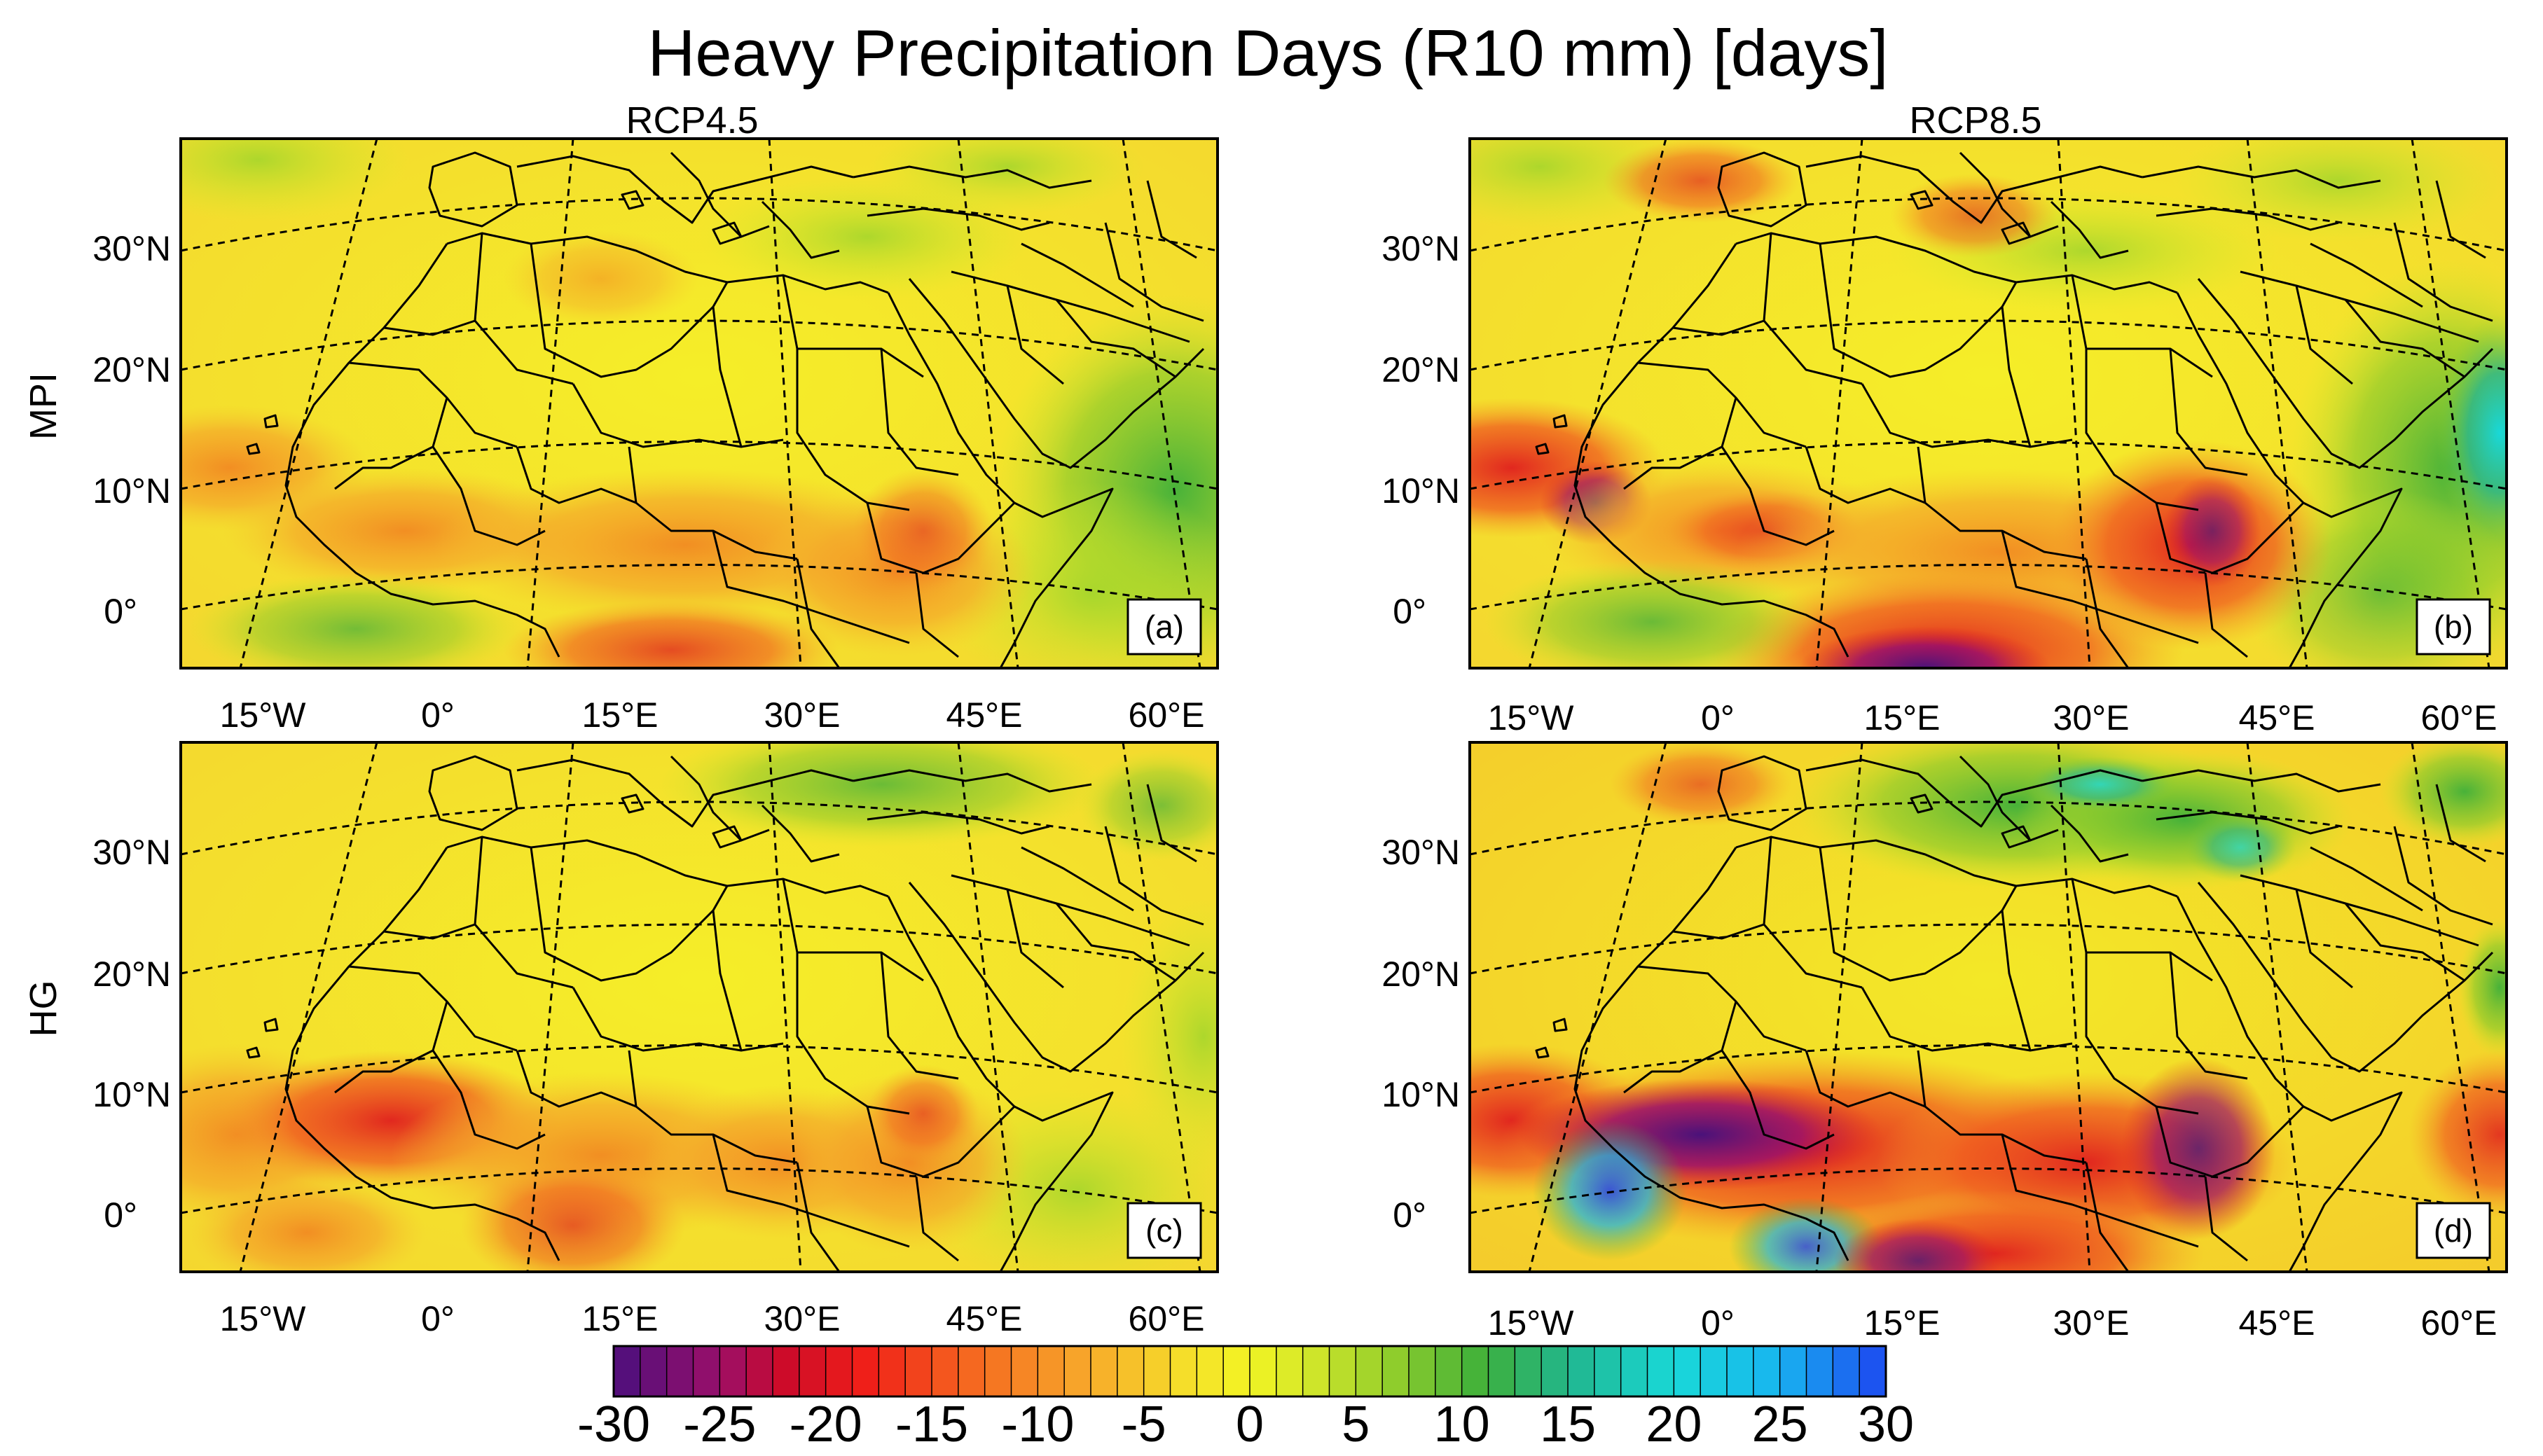  Describe the element at coordinates (614, 1424) in the screenshot. I see `colorbar-tick-label: -30` at that location.